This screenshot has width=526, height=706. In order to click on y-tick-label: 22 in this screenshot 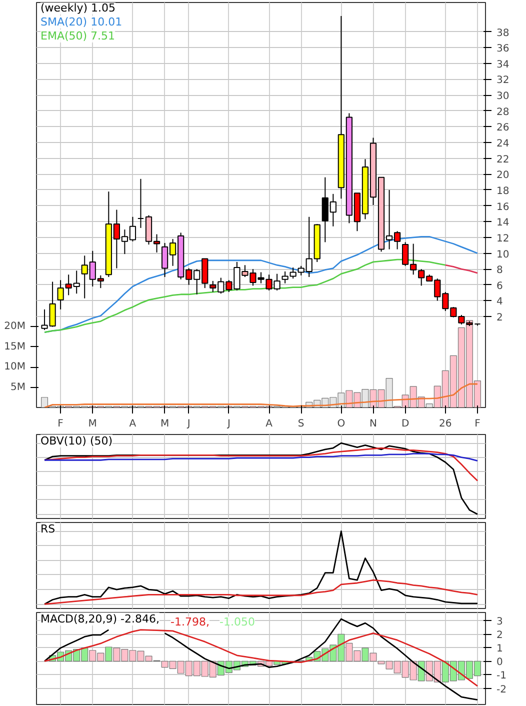, I will do `click(503, 160)`.